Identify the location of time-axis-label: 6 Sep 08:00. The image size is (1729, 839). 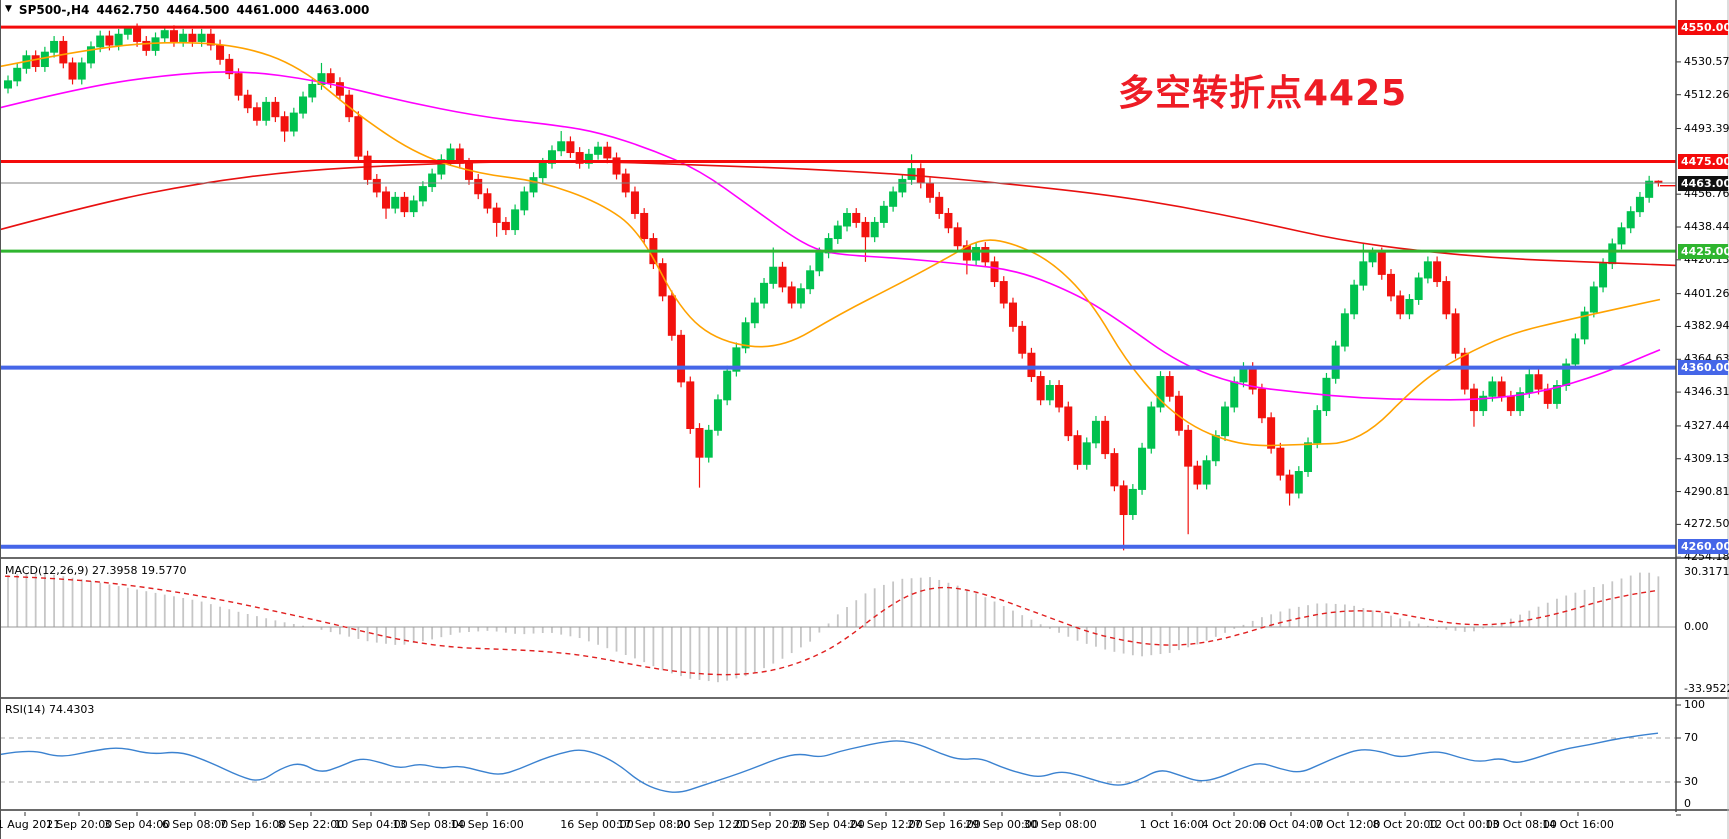
(195, 824).